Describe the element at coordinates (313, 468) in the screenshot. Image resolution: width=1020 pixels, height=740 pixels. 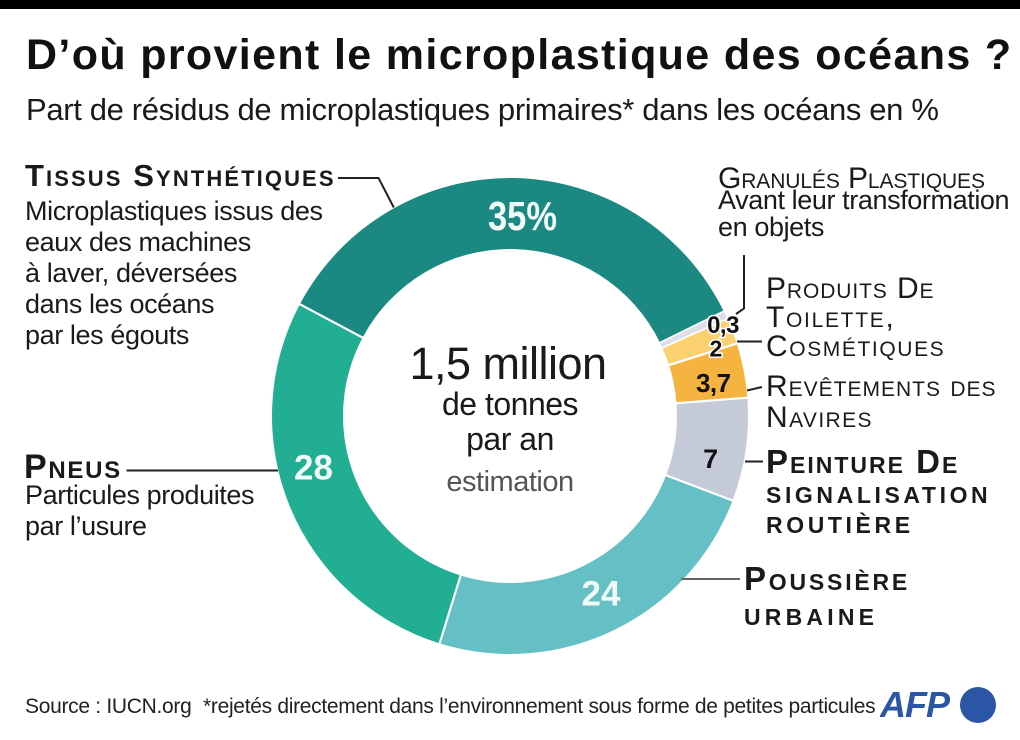
I see `svg-text: 28` at that location.